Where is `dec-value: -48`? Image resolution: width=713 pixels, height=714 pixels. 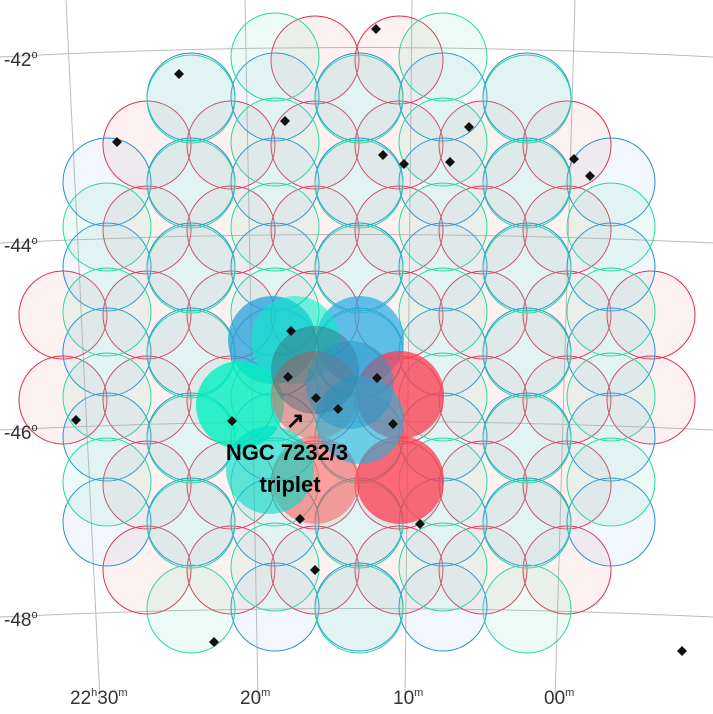
dec-value: -48 is located at coordinates (17, 620).